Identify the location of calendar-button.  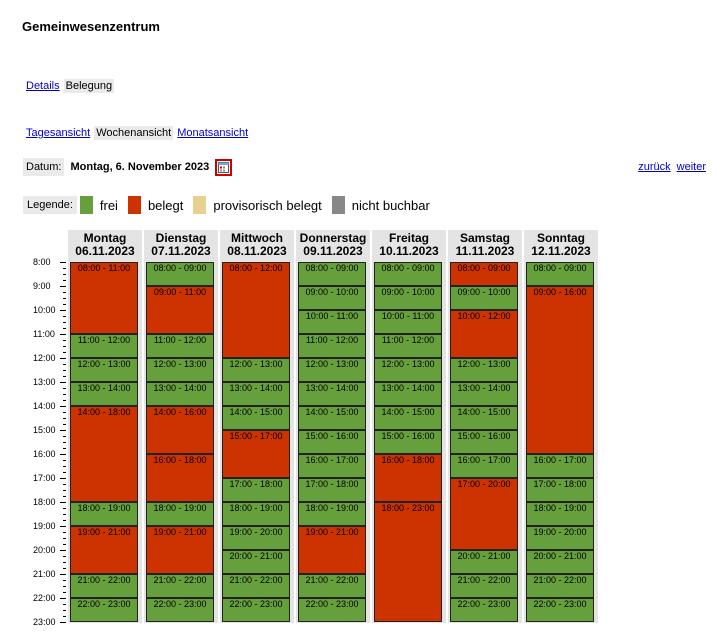
(224, 167).